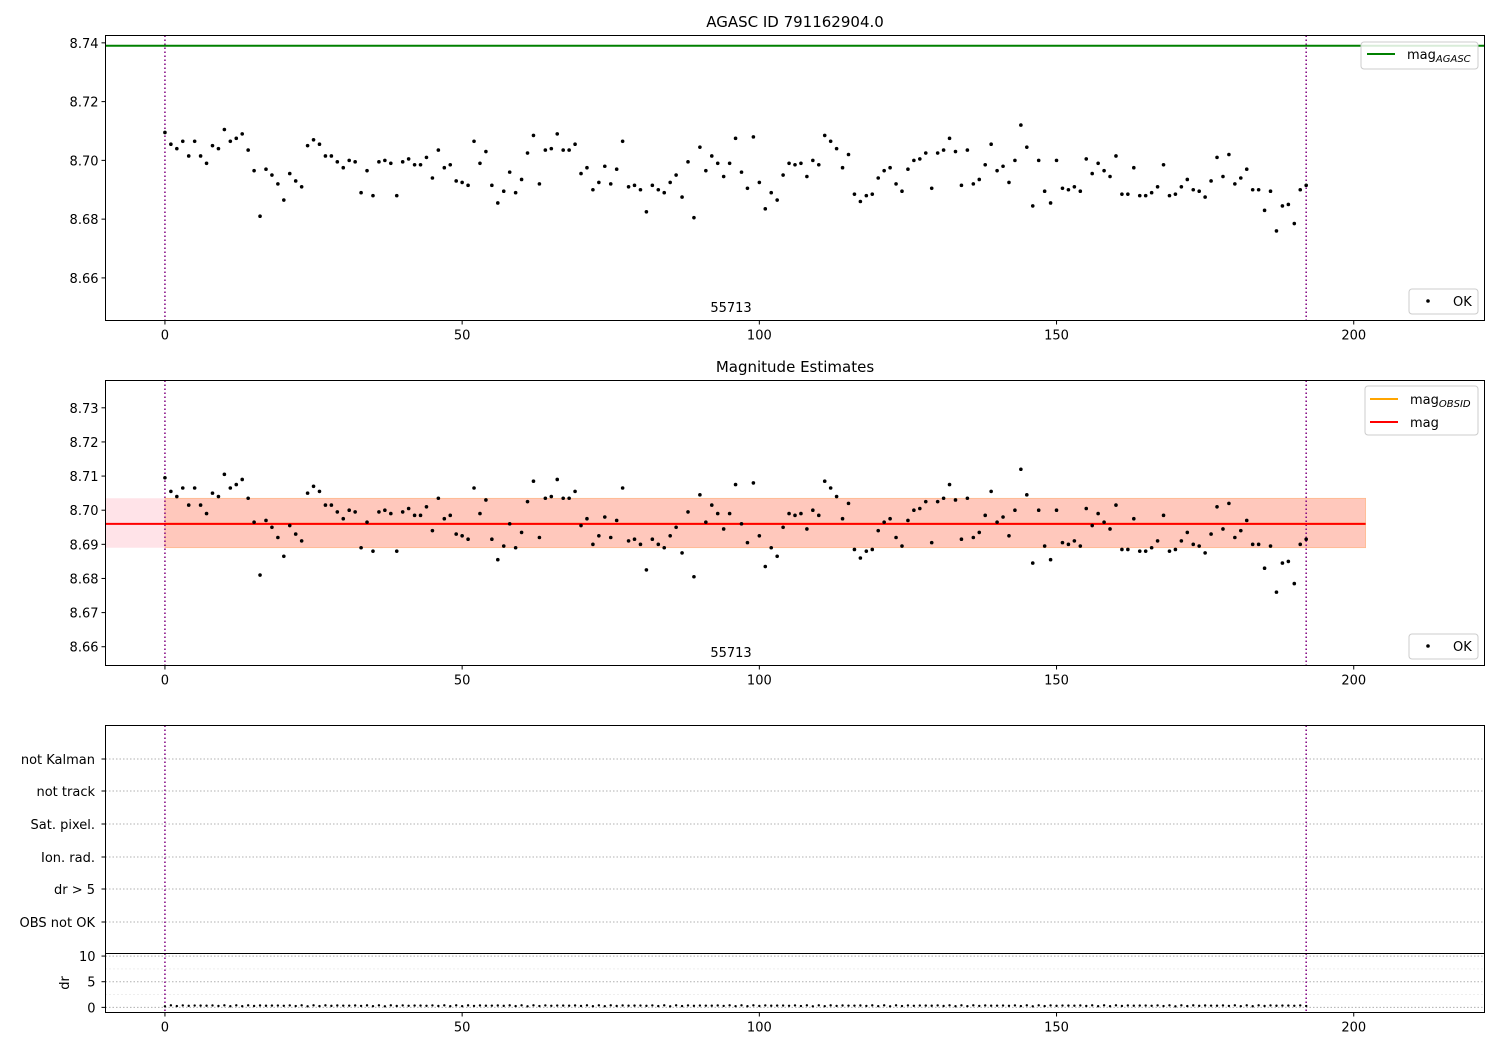 This screenshot has width=1500, height=1050. Describe the element at coordinates (1424, 423) in the screenshot. I see `legend-label-mag: mag` at that location.